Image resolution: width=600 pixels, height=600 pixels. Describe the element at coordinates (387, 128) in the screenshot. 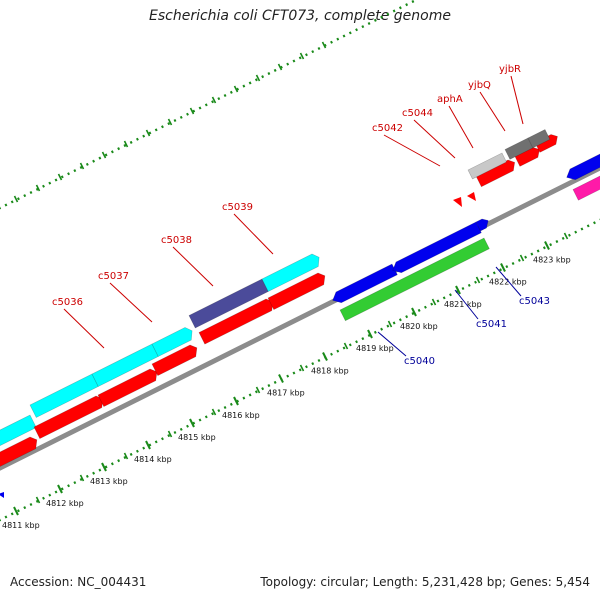

I see `gene-label-forward: c5042` at that location.